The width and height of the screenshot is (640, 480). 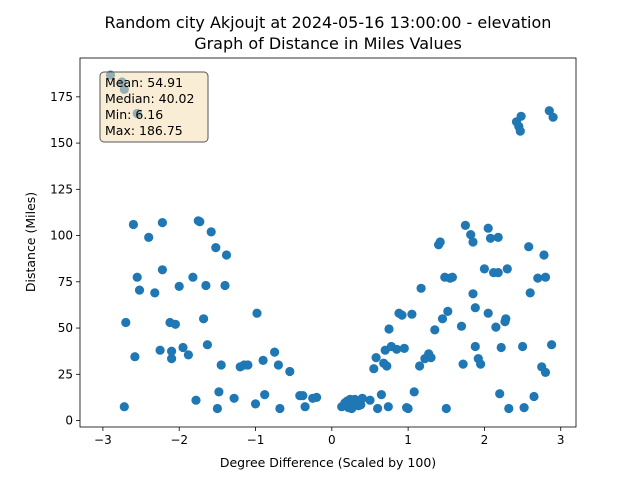 I want to click on stats-max: Max: 186.75, so click(x=144, y=130).